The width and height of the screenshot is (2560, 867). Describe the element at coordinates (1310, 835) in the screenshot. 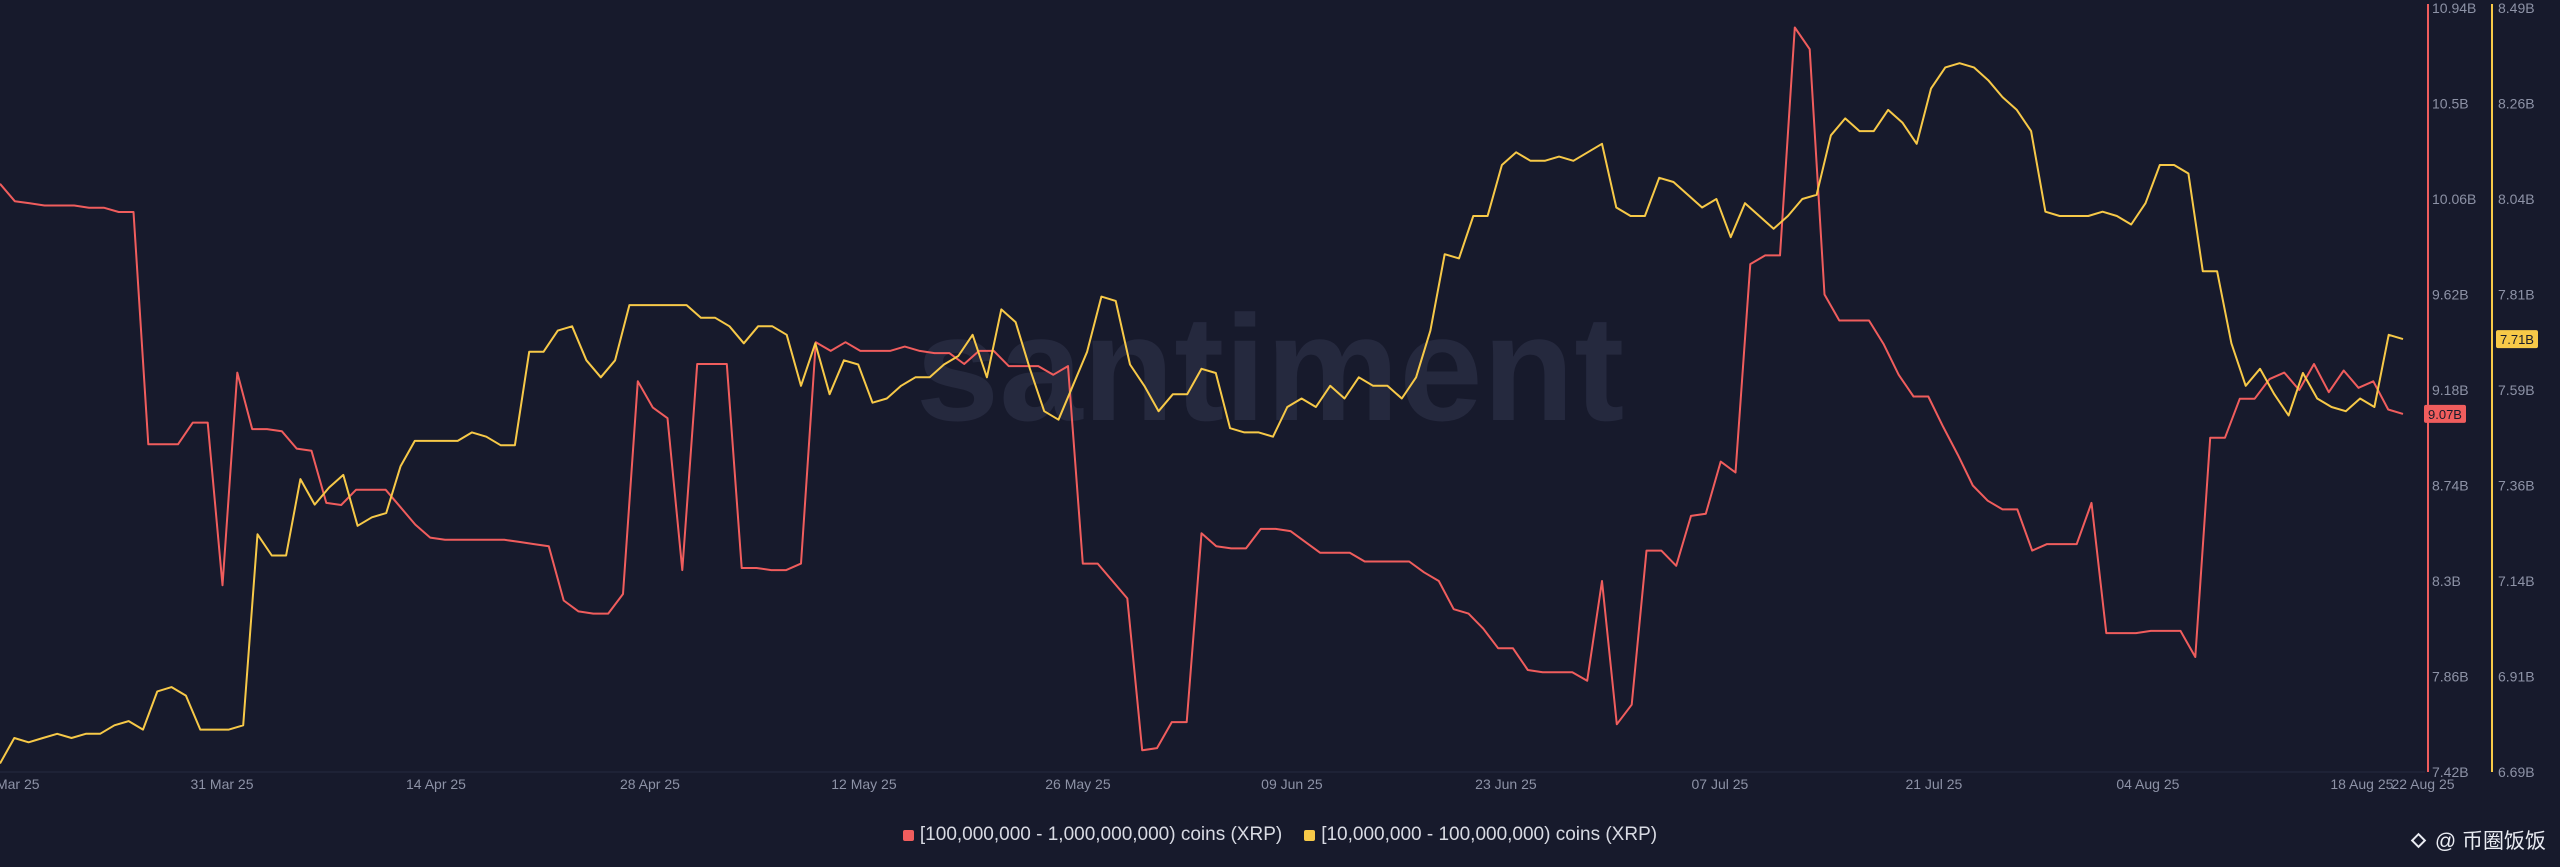

I see `legend-swatch-yellow` at that location.